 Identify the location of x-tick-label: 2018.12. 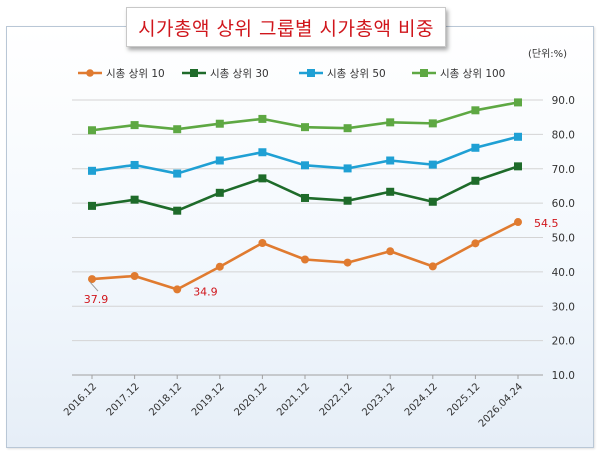
(165, 399).